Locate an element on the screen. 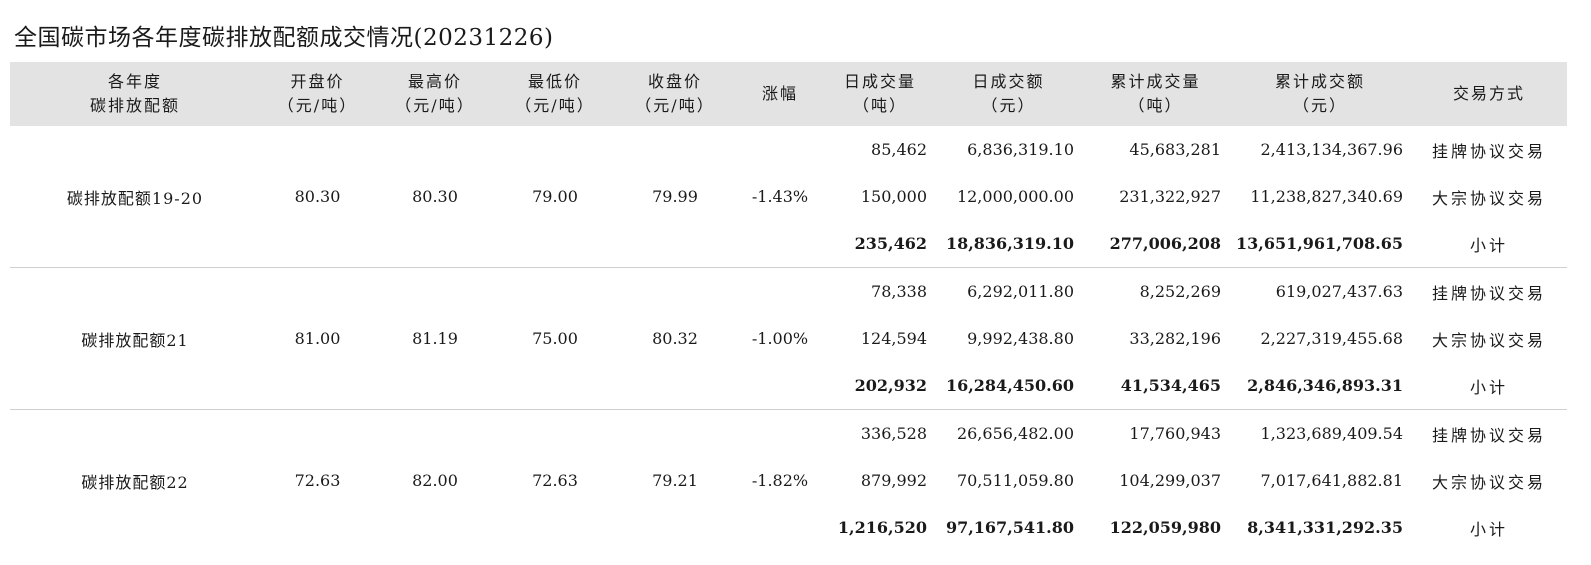 The width and height of the screenshot is (1591, 565). cum-volume: 104,299,037 is located at coordinates (1170, 480).